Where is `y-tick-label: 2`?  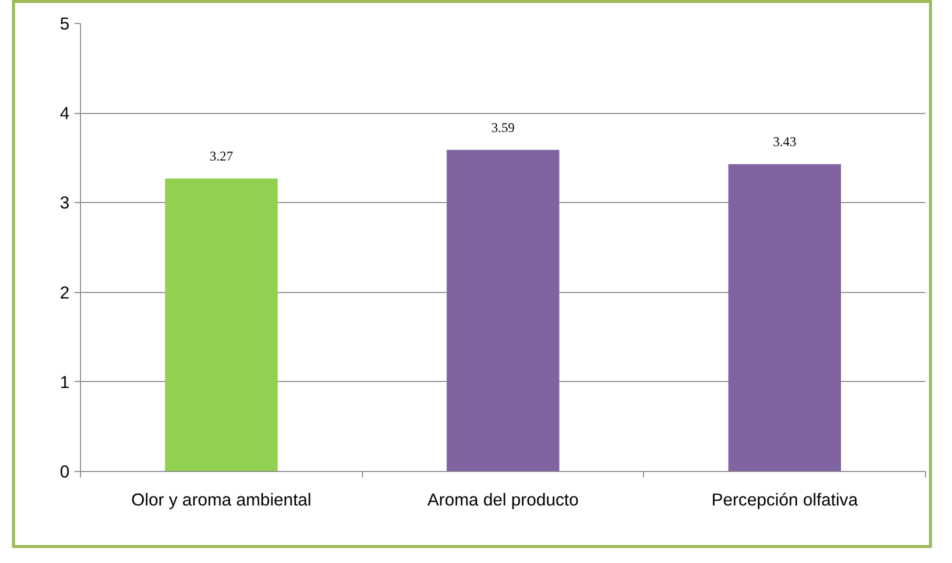 y-tick-label: 2 is located at coordinates (65, 292).